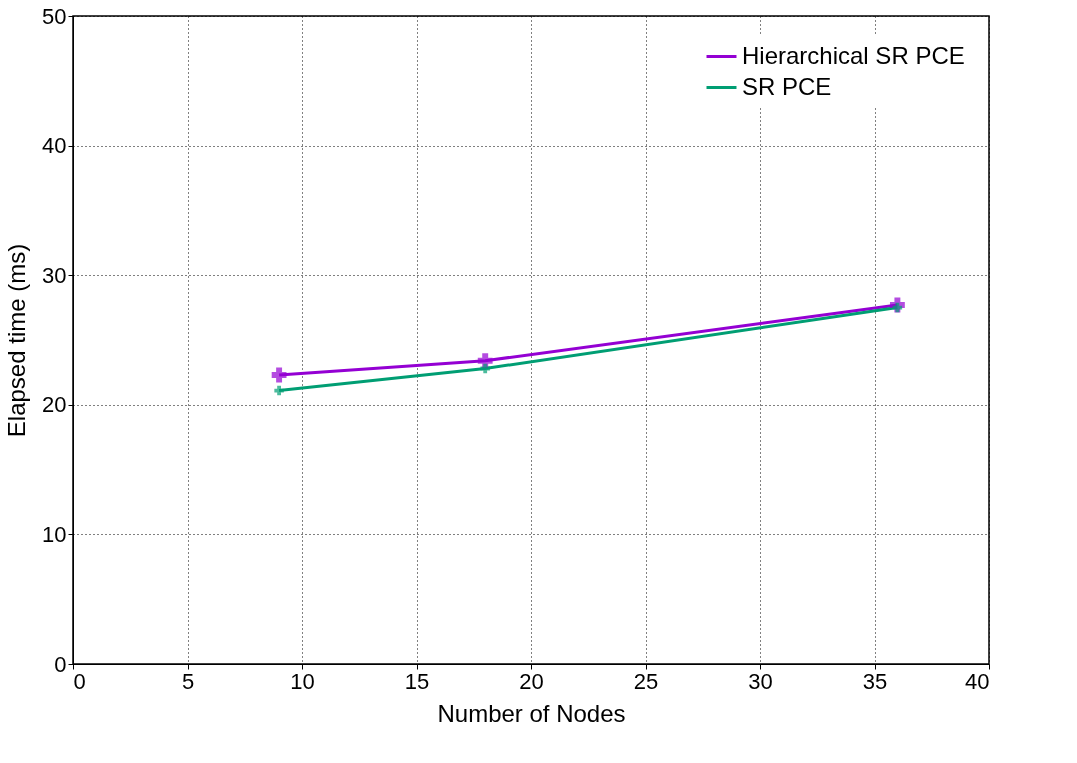 Image resolution: width=1077 pixels, height=763 pixels. I want to click on x-tick-label: 0, so click(79, 681).